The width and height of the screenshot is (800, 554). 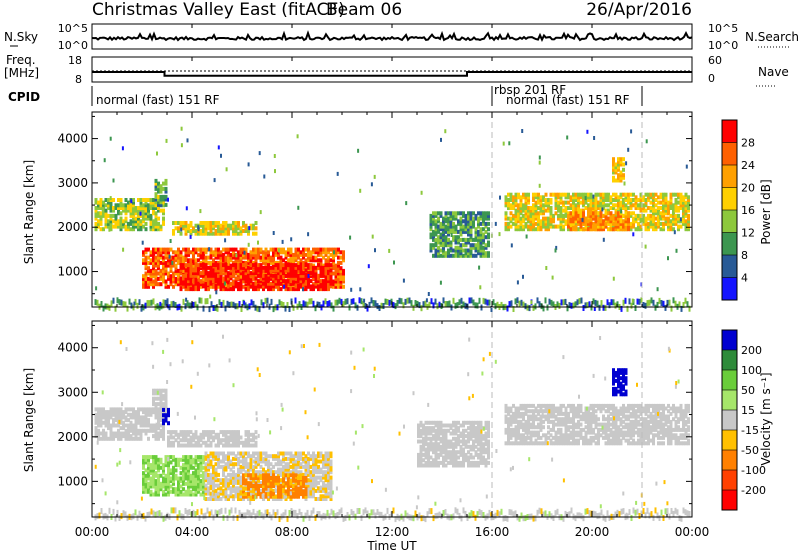 What do you see at coordinates (24, 97) in the screenshot?
I see `cpid-label: CPID` at bounding box center [24, 97].